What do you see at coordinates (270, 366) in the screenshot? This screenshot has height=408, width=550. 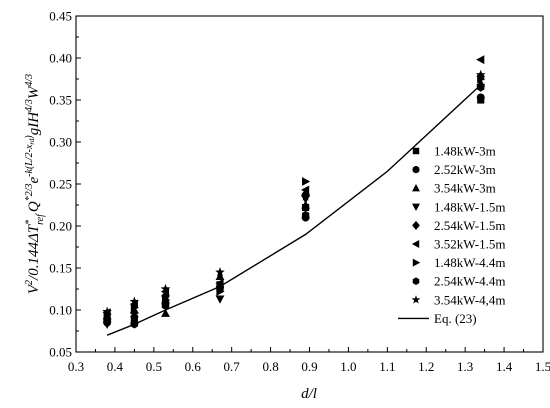 I see `x-tick-label: 0.8` at bounding box center [270, 366].